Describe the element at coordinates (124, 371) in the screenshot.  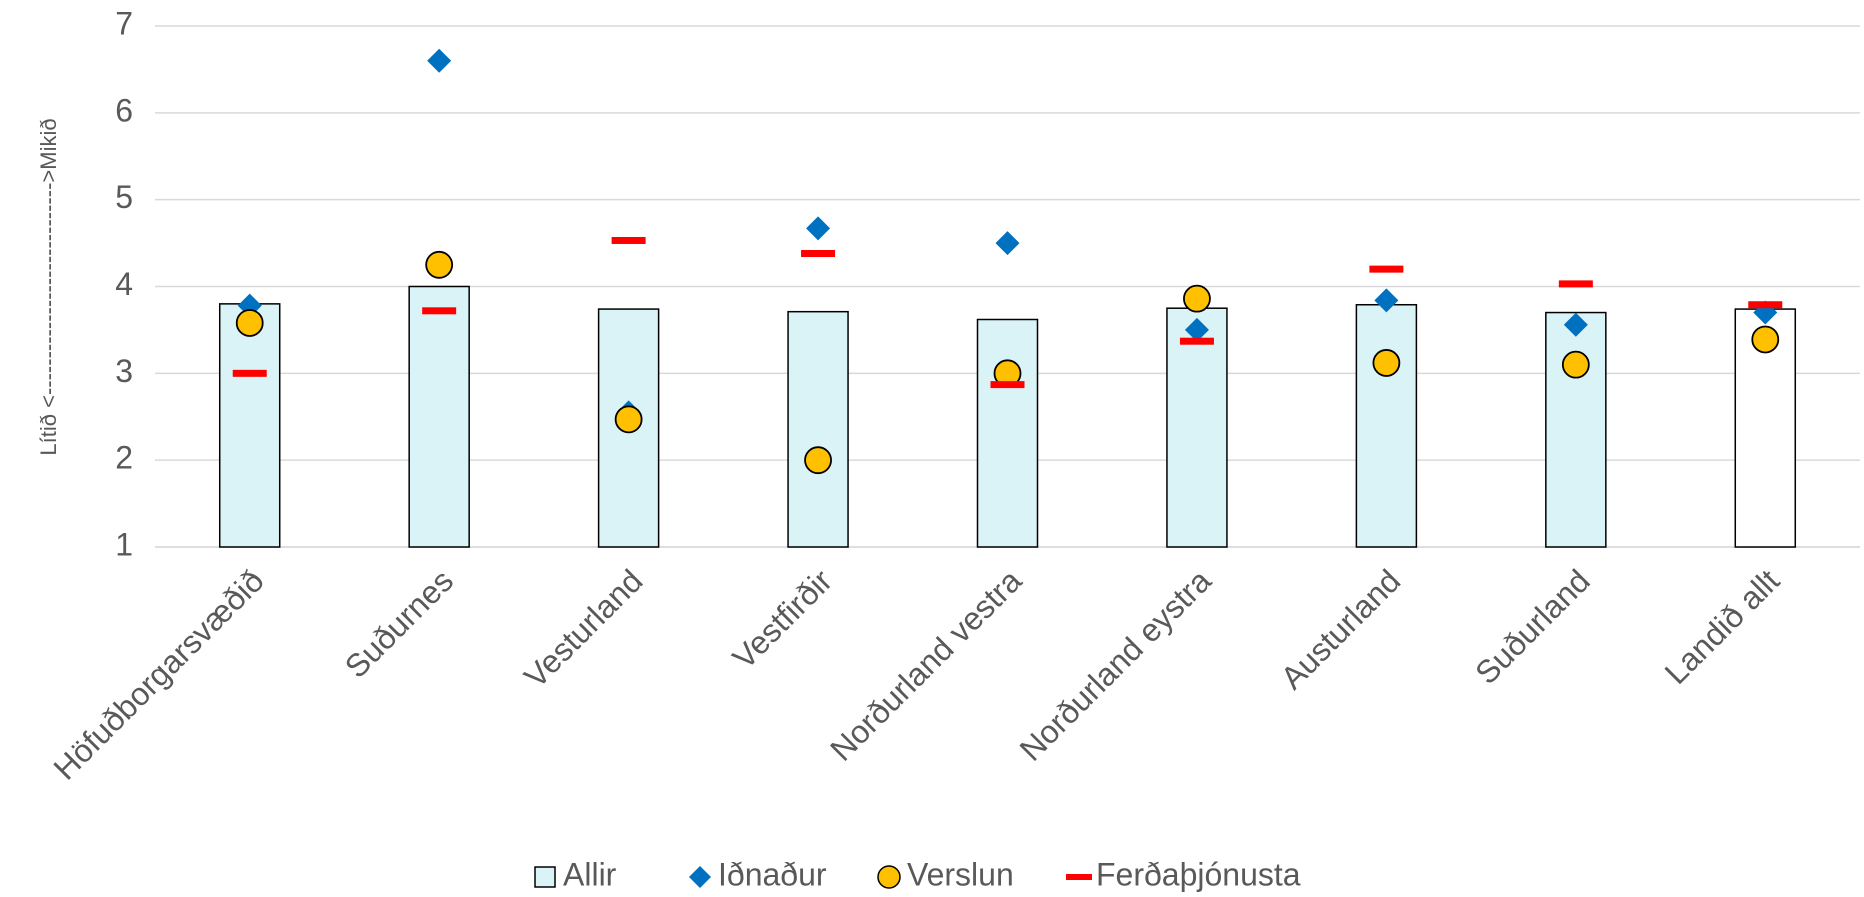
I see `y-tick-label: 3` at that location.